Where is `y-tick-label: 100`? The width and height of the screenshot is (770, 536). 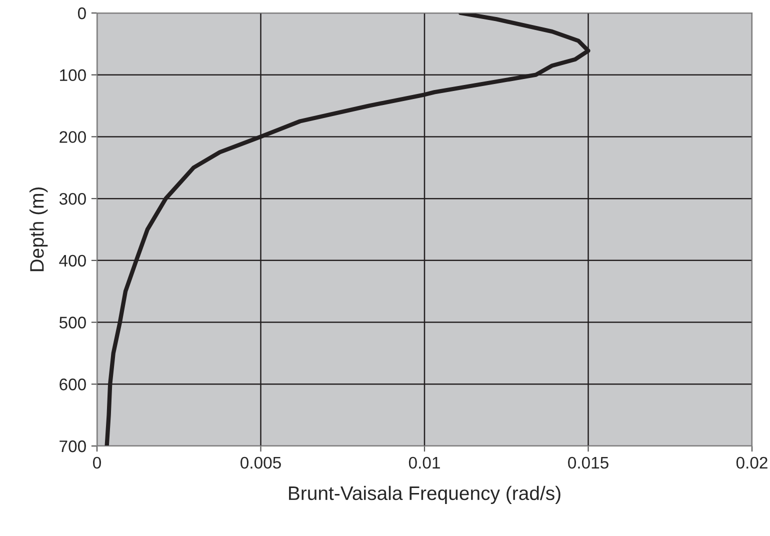 y-tick-label: 100 is located at coordinates (73, 75).